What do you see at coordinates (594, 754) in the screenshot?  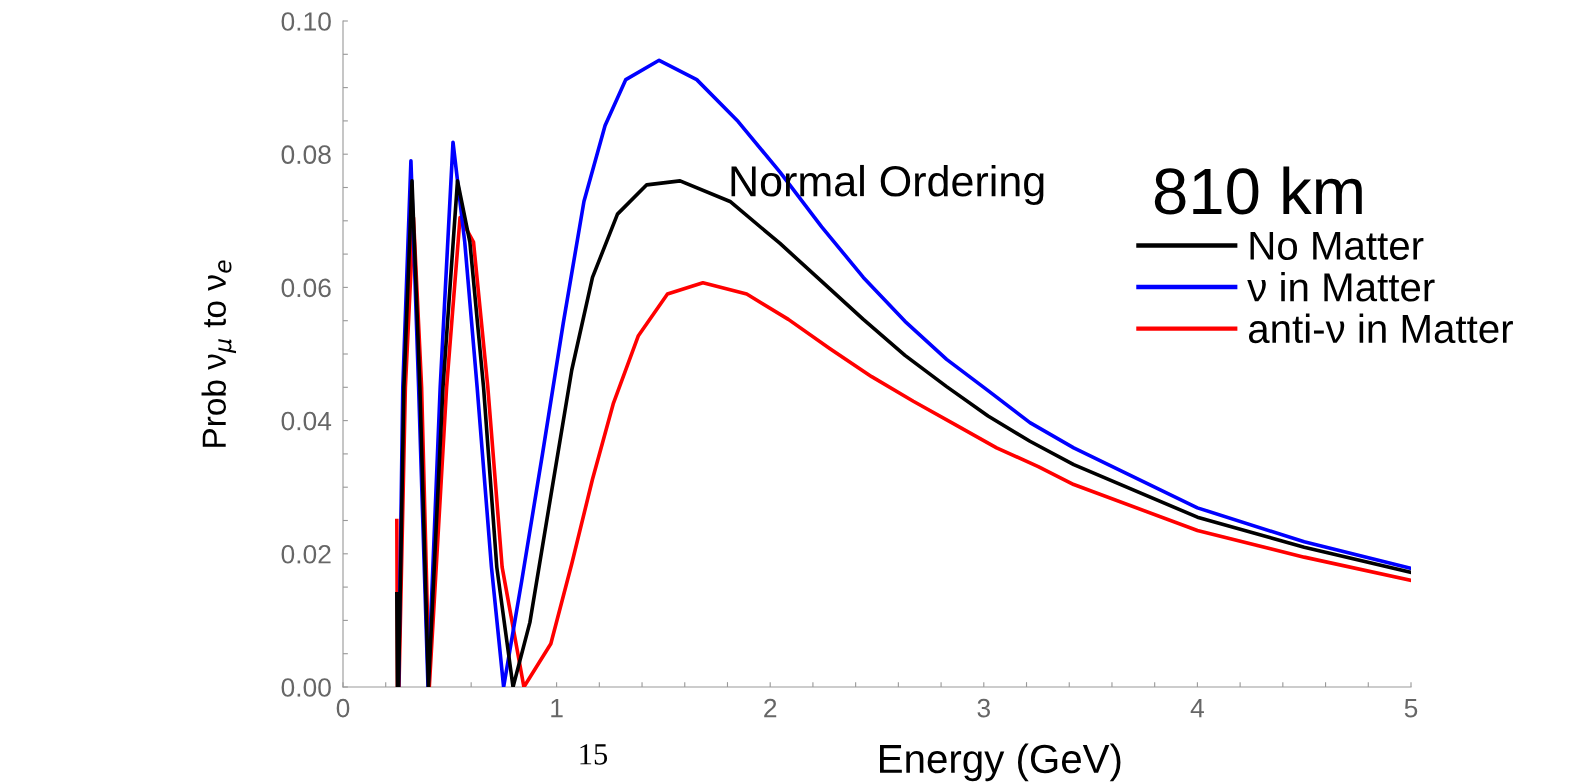 I see `text: 15` at bounding box center [594, 754].